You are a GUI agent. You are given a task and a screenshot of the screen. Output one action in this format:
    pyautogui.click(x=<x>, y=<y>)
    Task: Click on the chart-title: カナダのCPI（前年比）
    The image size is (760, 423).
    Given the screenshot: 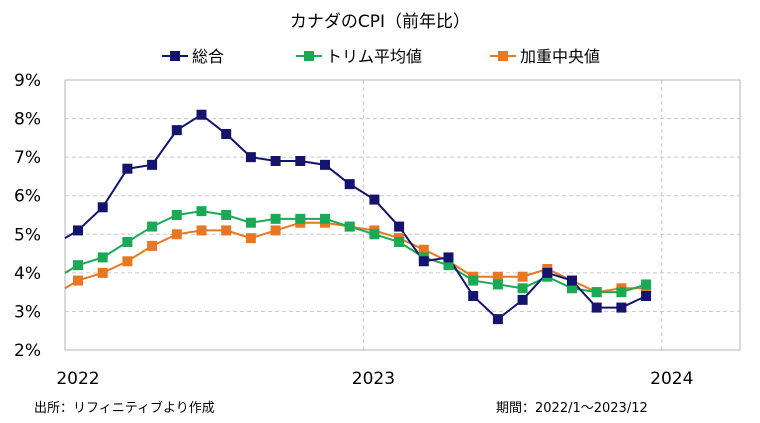 What is the action you would take?
    pyautogui.click(x=380, y=22)
    